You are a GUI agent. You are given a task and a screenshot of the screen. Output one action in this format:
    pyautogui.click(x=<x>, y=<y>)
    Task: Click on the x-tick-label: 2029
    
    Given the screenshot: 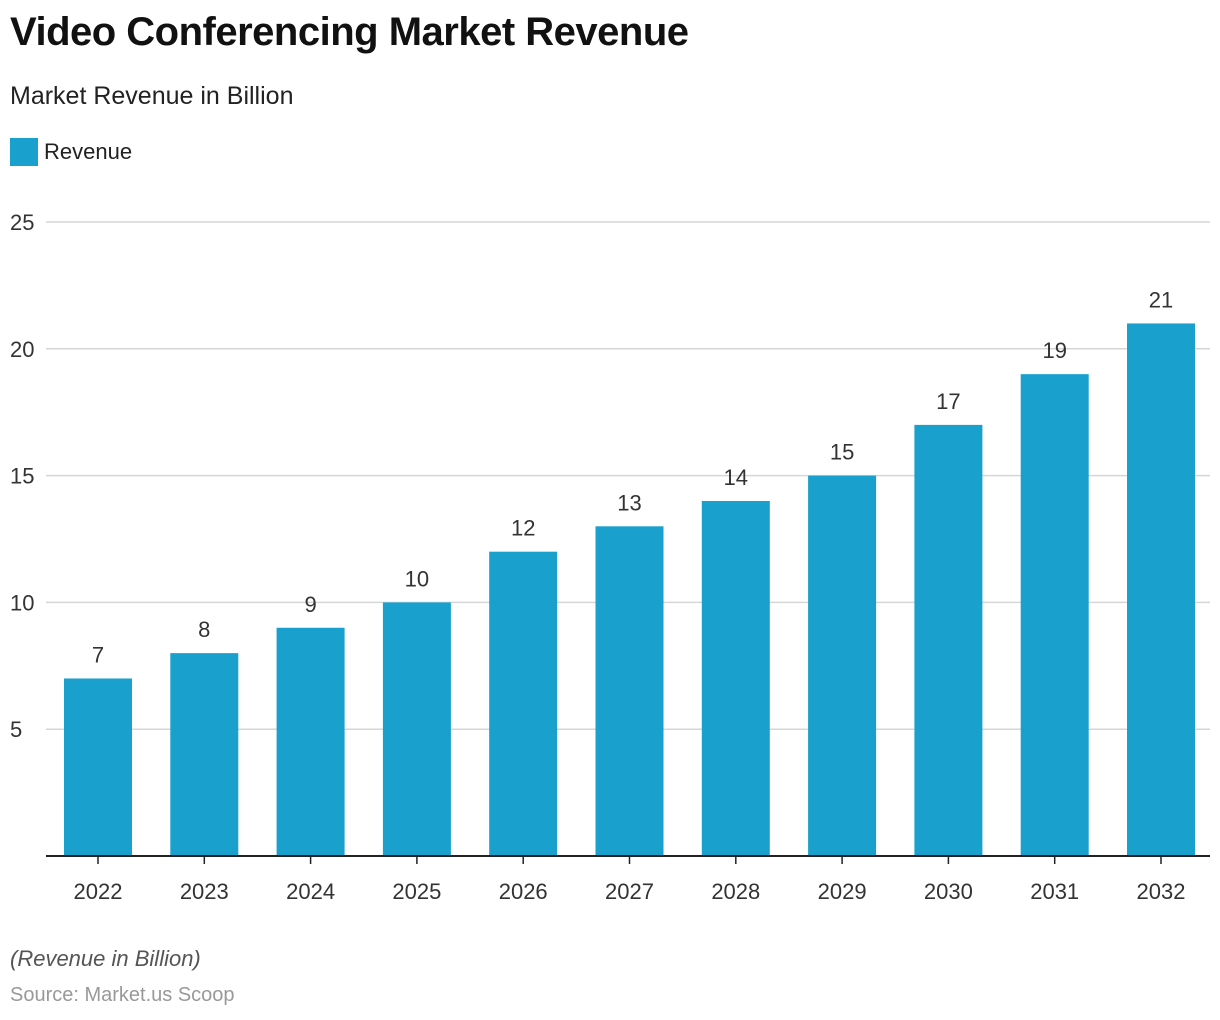 What is the action you would take?
    pyautogui.click(x=842, y=891)
    